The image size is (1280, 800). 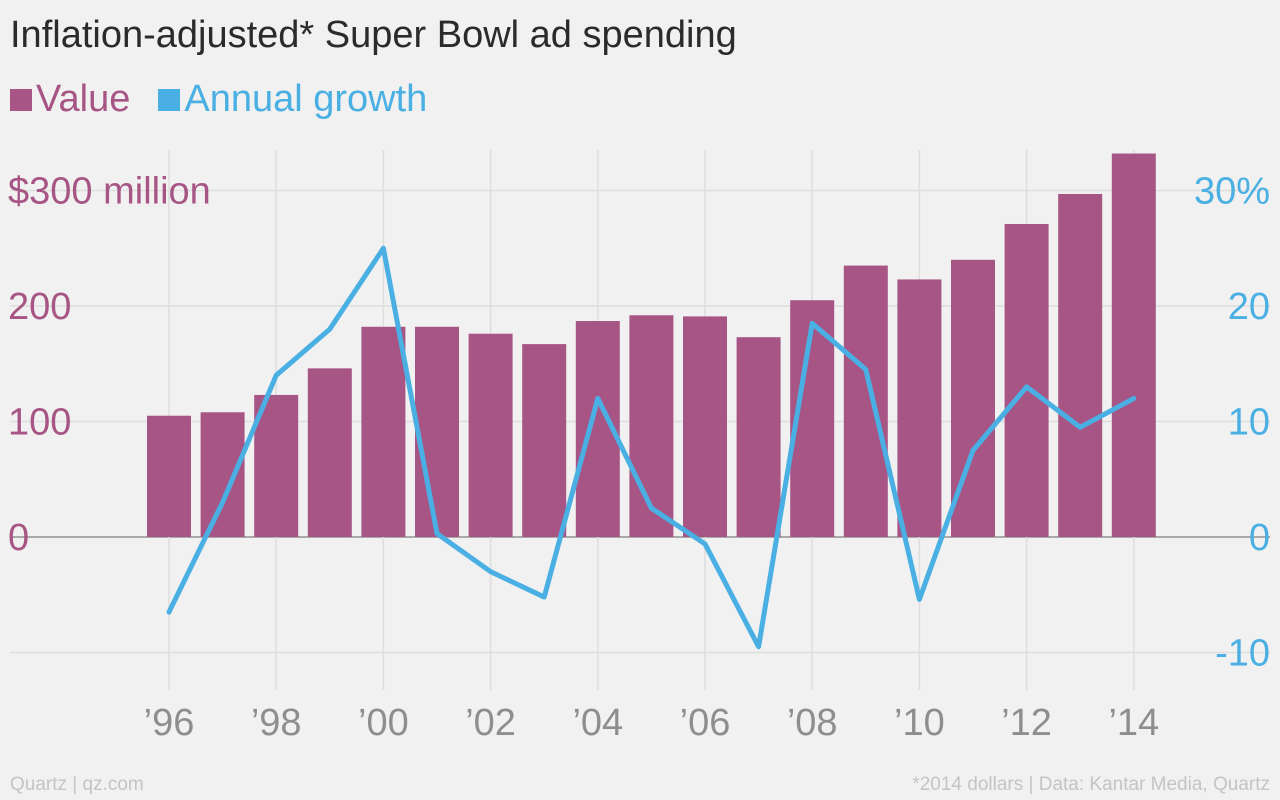 What do you see at coordinates (276, 723) in the screenshot?
I see `x-tick-label: ’98` at bounding box center [276, 723].